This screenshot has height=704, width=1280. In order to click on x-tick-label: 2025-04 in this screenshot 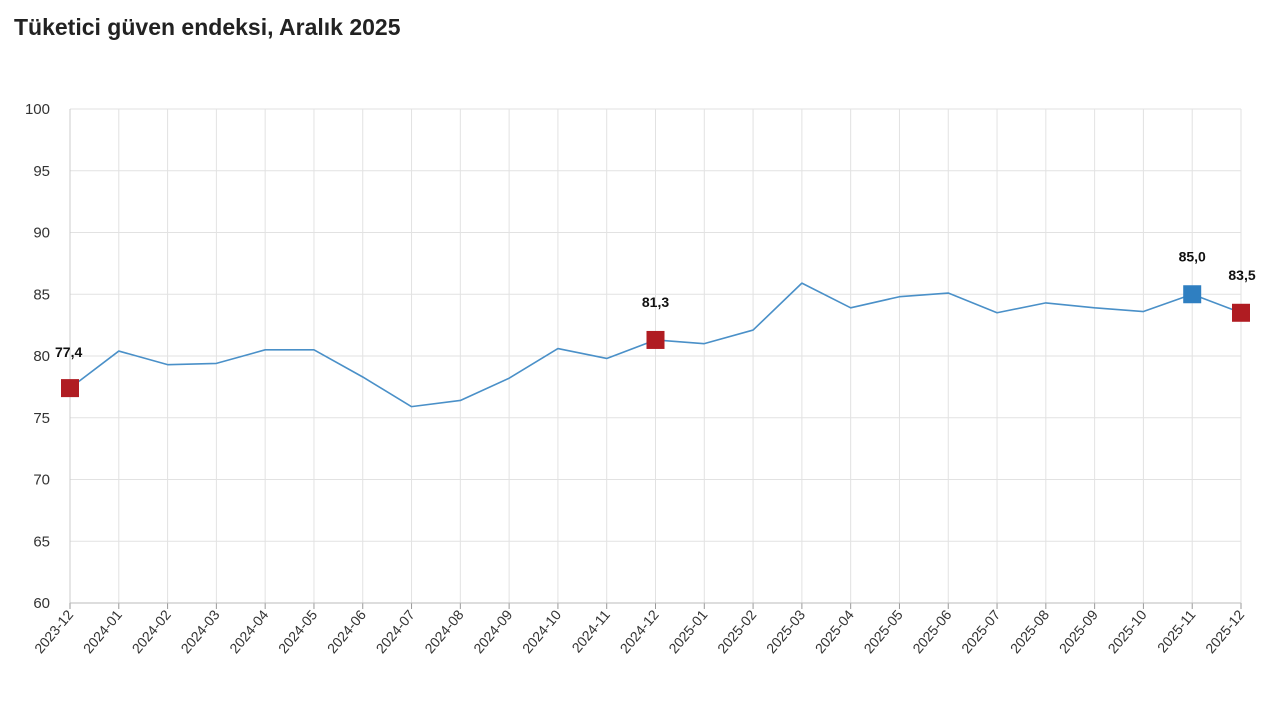, I will do `click(834, 631)`.